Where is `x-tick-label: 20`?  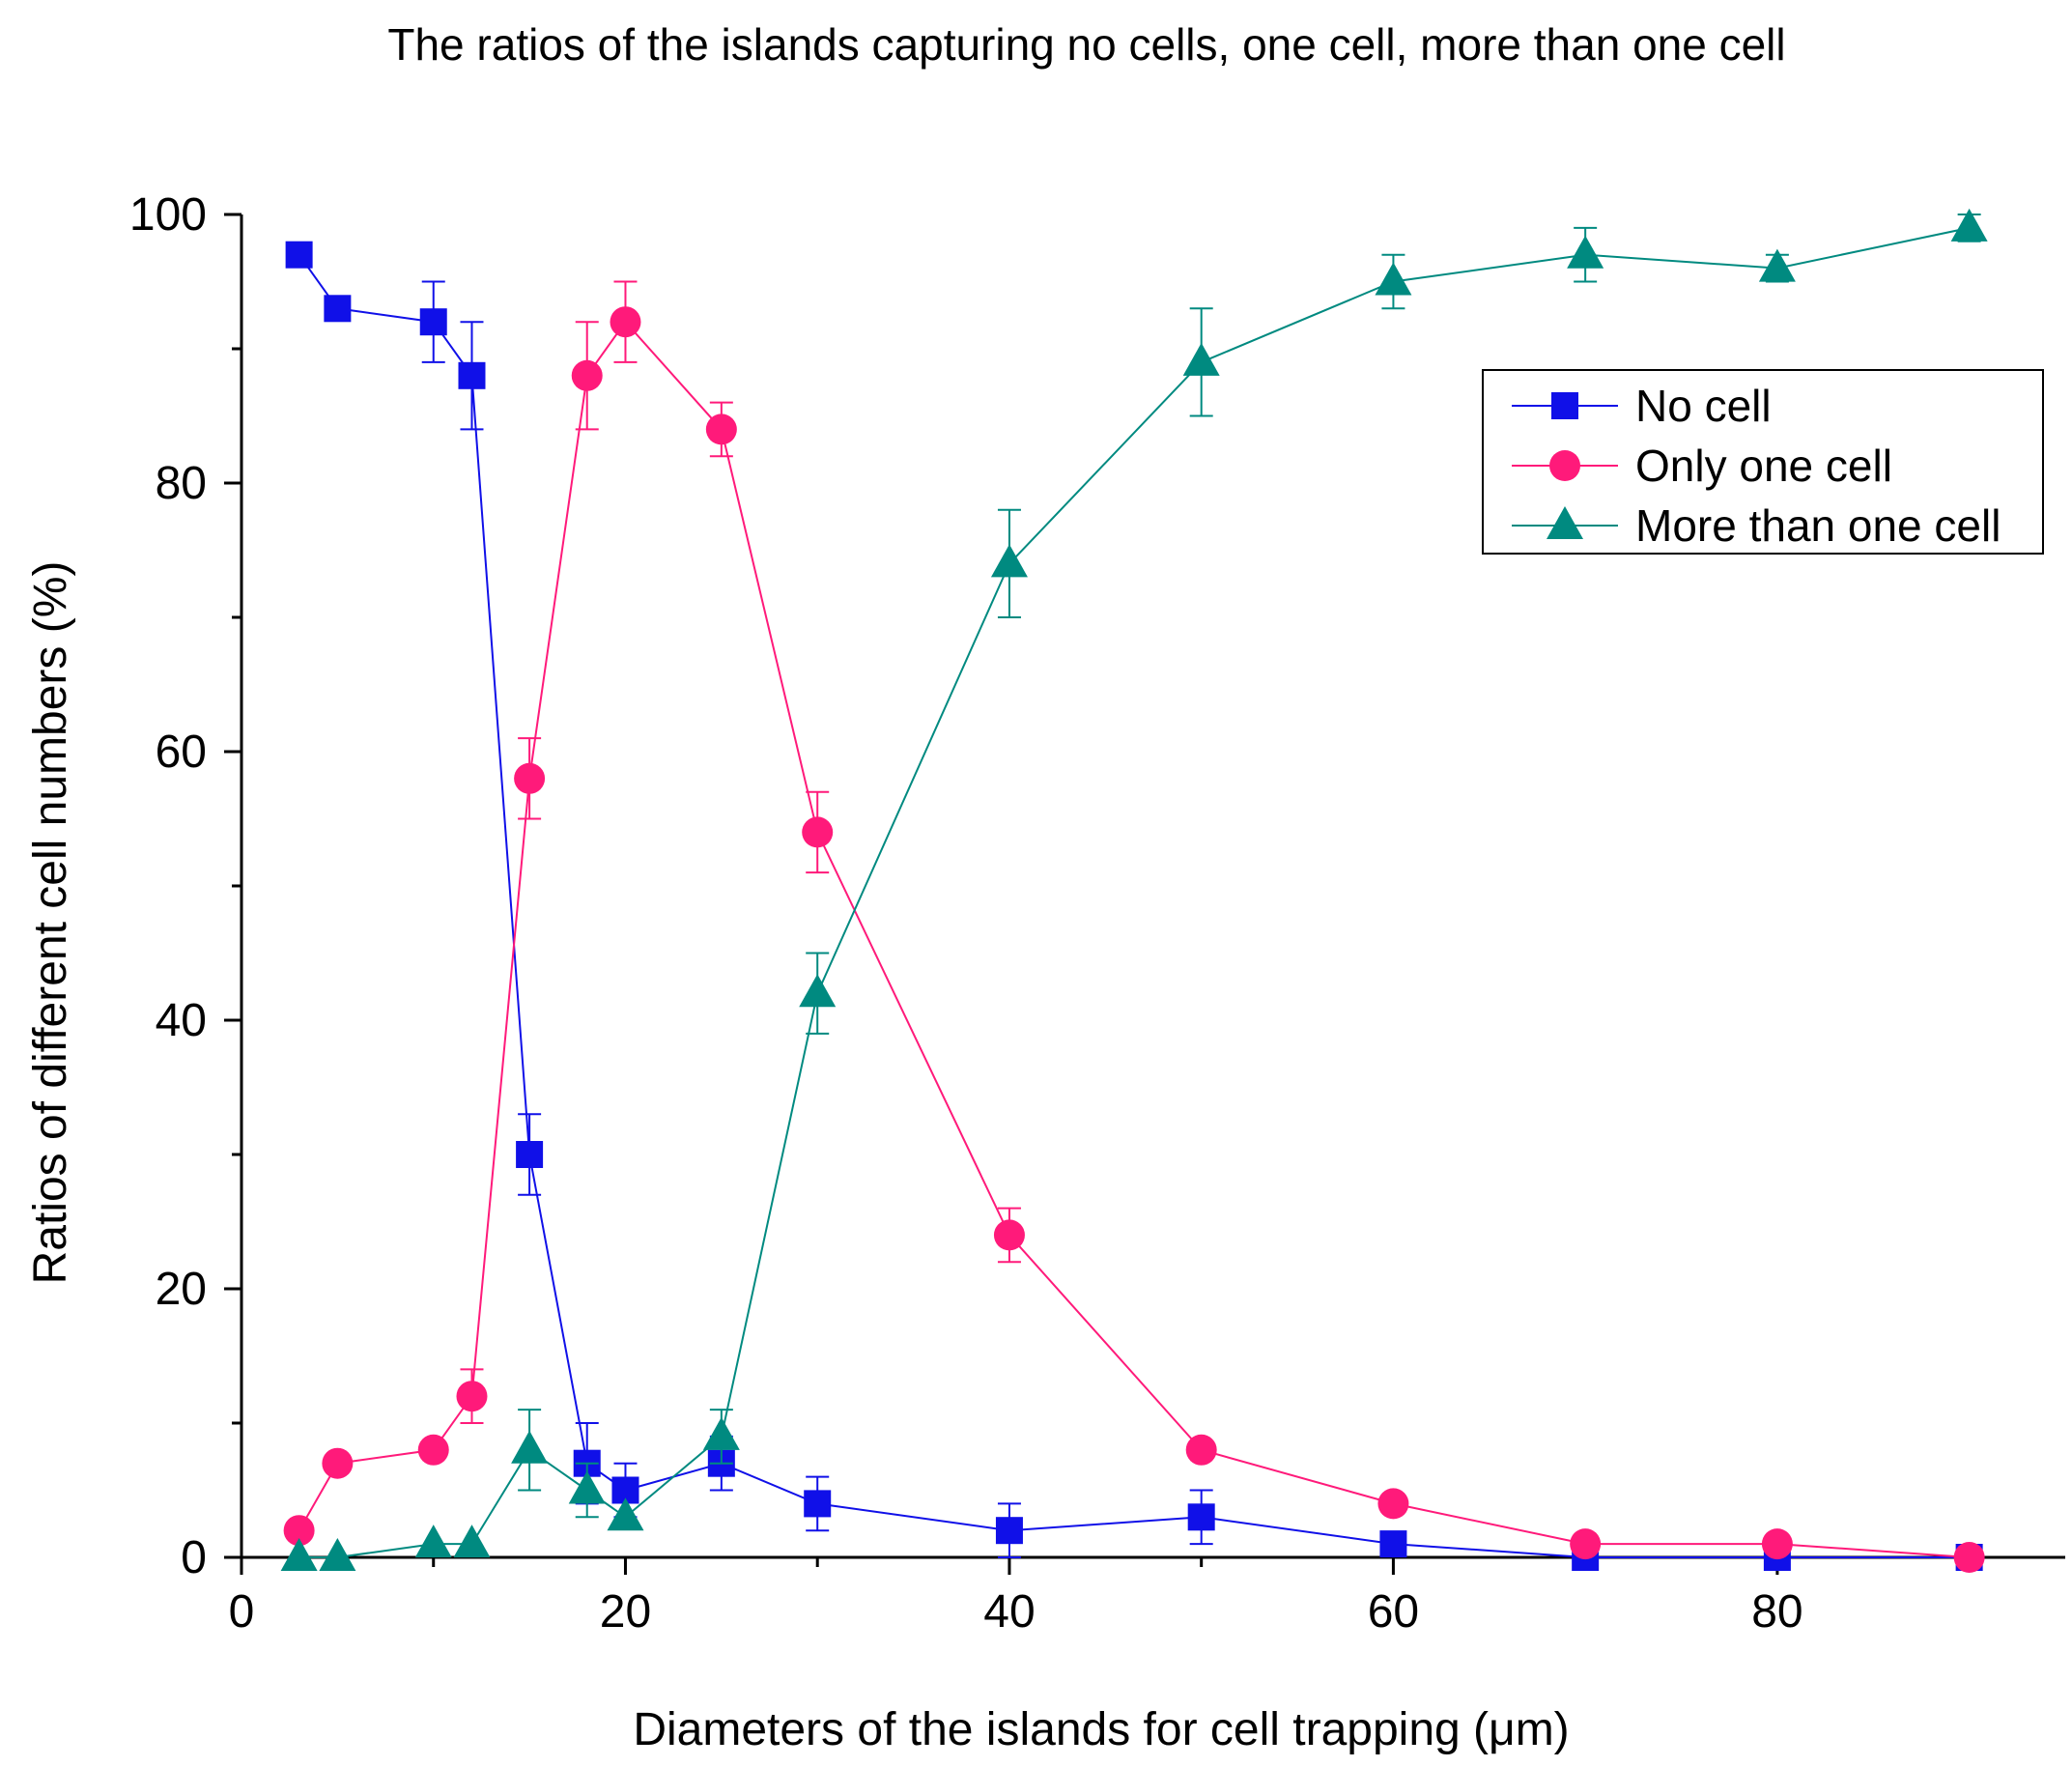 x-tick-label: 20 is located at coordinates (625, 1612).